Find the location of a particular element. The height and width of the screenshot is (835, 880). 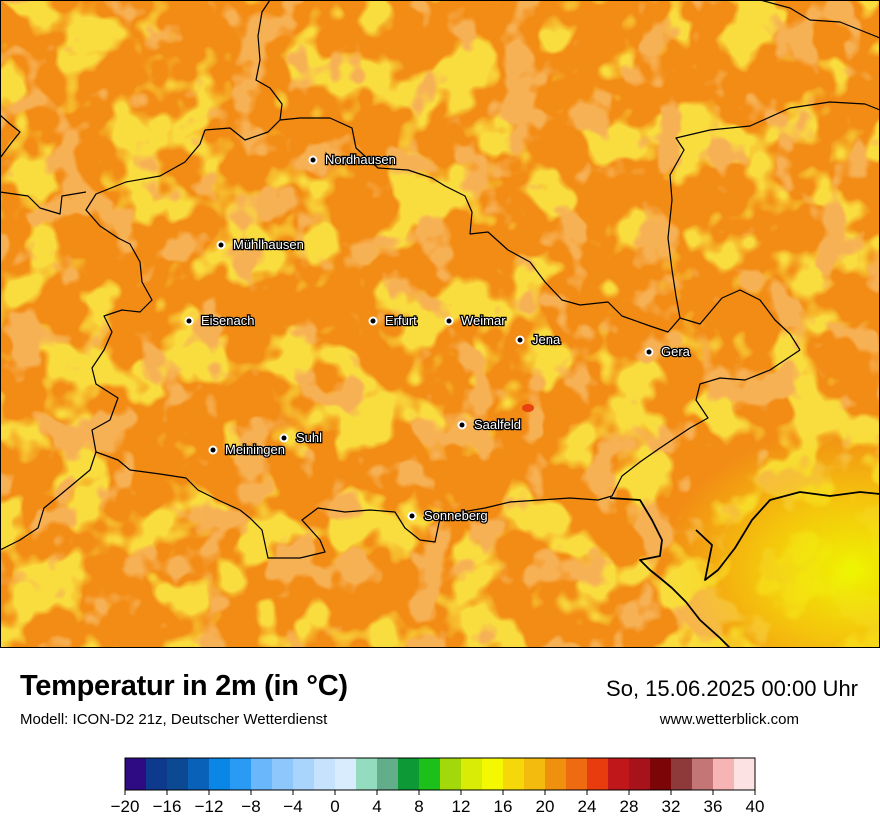

legend-tick-label: −12 is located at coordinates (209, 806).